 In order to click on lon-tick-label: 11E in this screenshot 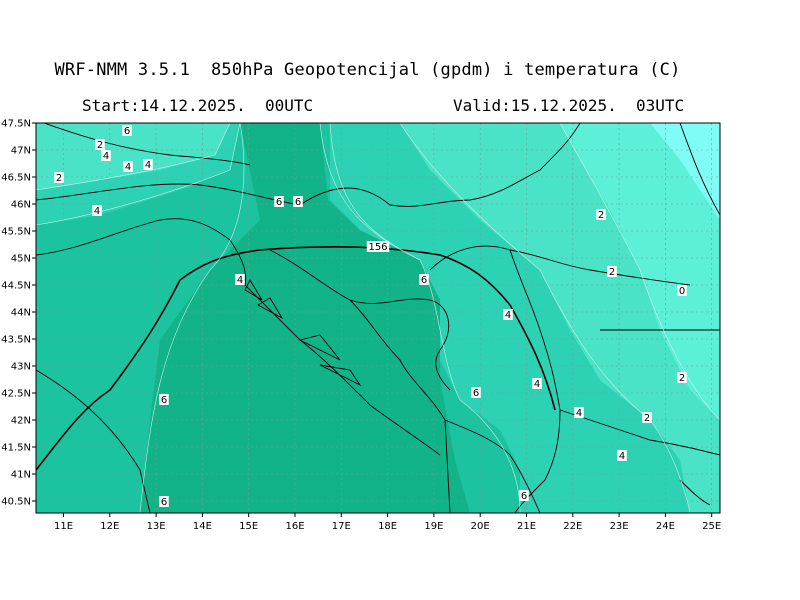, I will do `click(63, 526)`.